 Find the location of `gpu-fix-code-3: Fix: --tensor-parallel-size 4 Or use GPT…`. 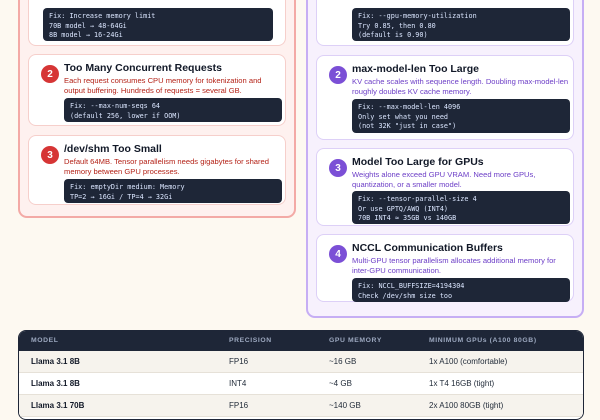

gpu-fix-code-3: Fix: --tensor-parallel-size 4 Or use GPT… is located at coordinates (461, 207).